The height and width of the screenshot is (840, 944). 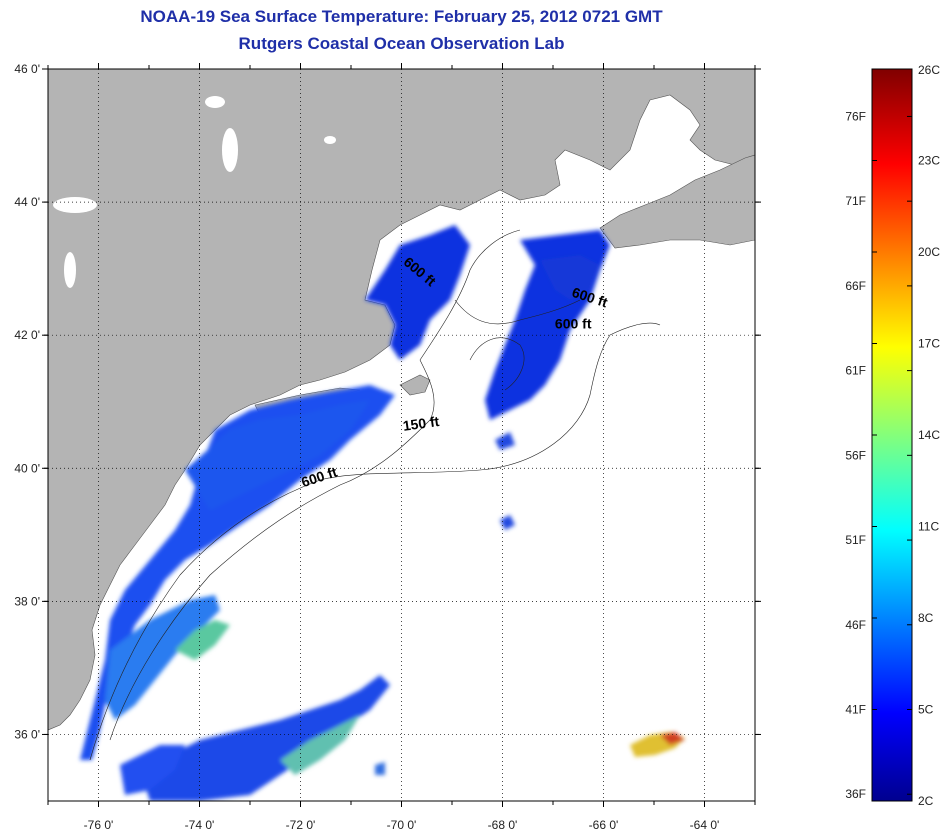 What do you see at coordinates (573, 324) in the screenshot?
I see `contour-label: 600 ft` at bounding box center [573, 324].